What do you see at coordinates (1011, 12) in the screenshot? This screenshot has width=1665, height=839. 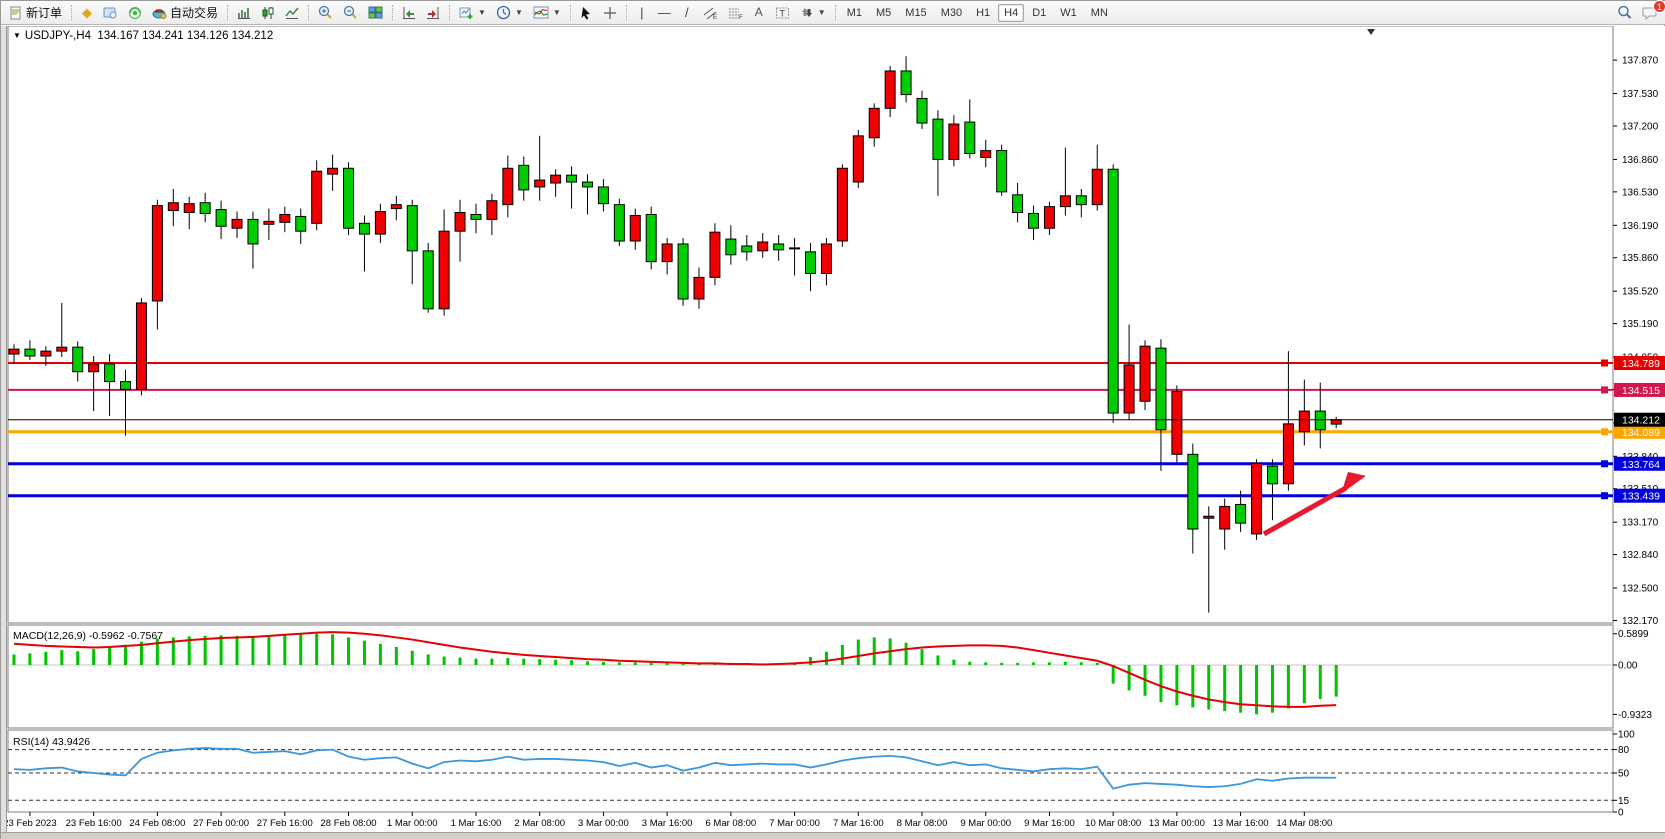 I see `tf-h4: H4` at bounding box center [1011, 12].